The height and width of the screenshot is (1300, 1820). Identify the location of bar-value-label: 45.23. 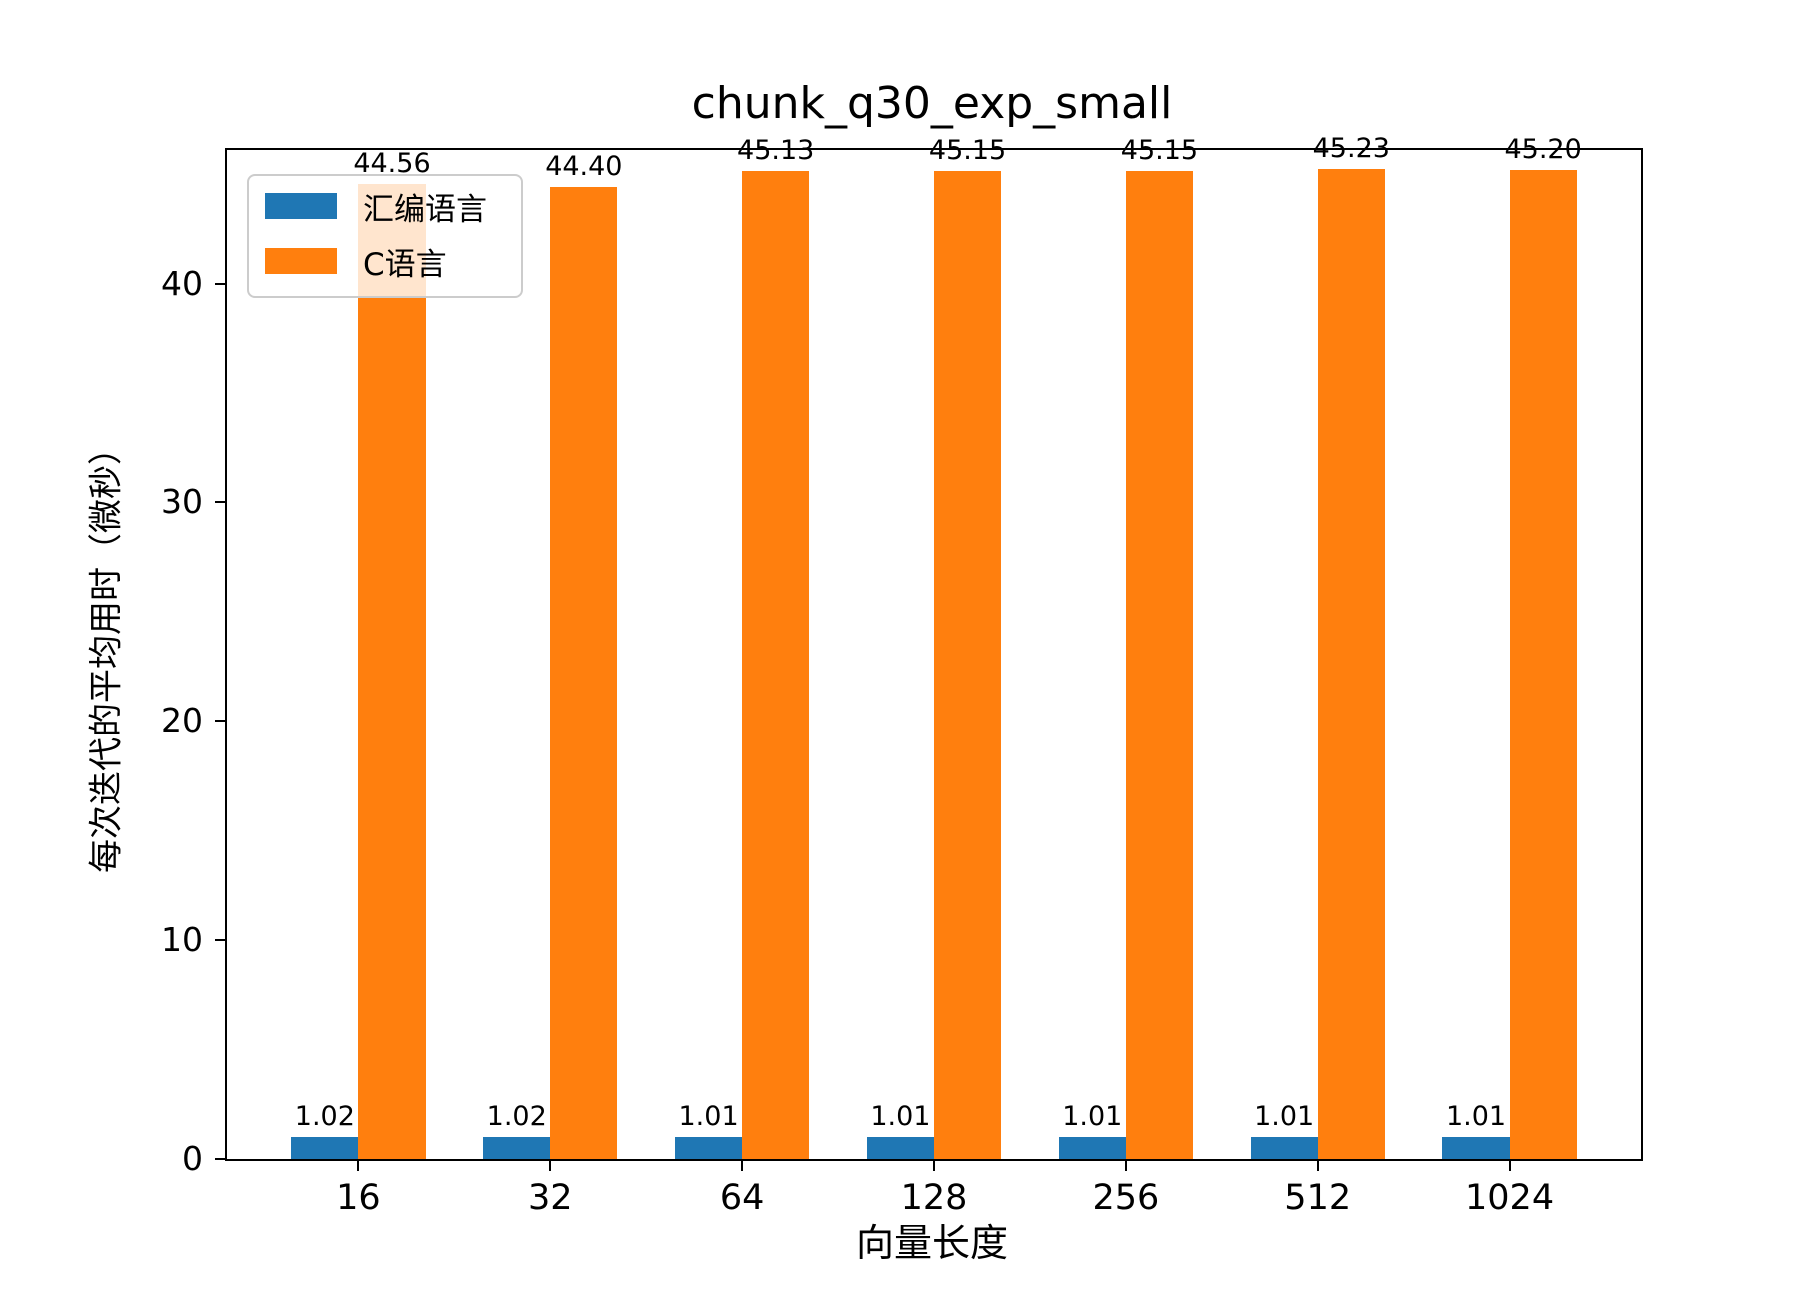
(1351, 149).